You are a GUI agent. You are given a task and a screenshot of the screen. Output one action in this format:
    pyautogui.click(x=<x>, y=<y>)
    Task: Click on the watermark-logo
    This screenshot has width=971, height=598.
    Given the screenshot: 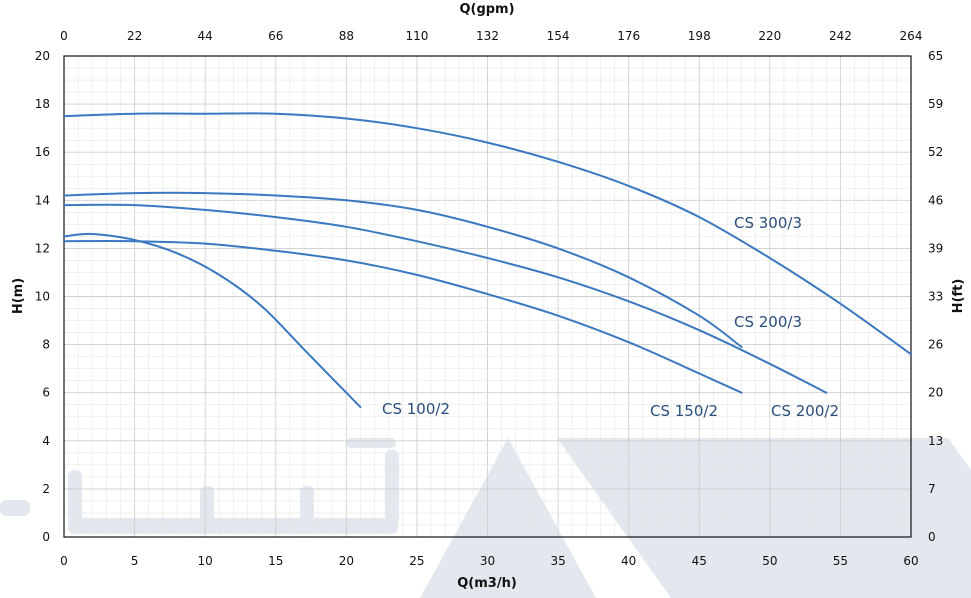 What is the action you would take?
    pyautogui.click(x=199, y=486)
    